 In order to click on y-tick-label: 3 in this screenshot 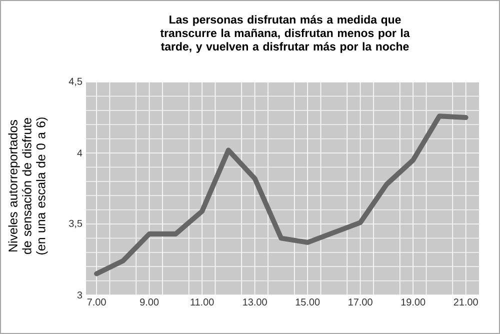, I will do `click(79, 295)`.